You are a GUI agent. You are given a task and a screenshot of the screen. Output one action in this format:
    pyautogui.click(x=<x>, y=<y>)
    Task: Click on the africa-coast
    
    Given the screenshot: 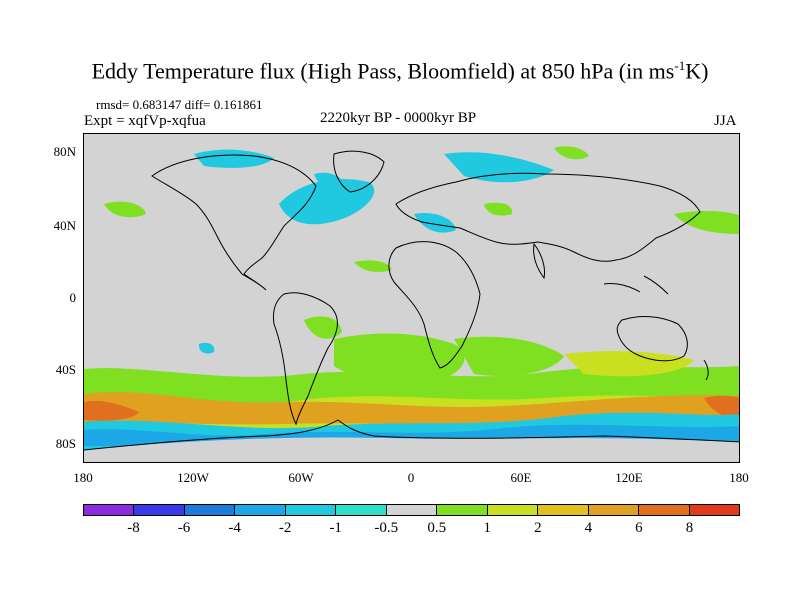 What is the action you would take?
    pyautogui.click(x=434, y=305)
    